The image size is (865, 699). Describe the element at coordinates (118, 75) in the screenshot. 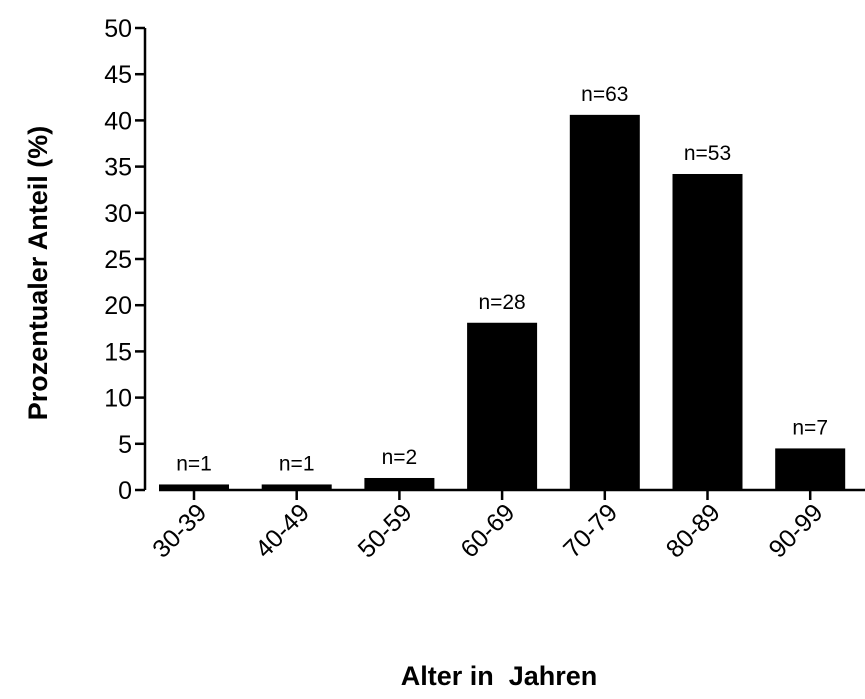

I see `y-tick-label: 45` at that location.